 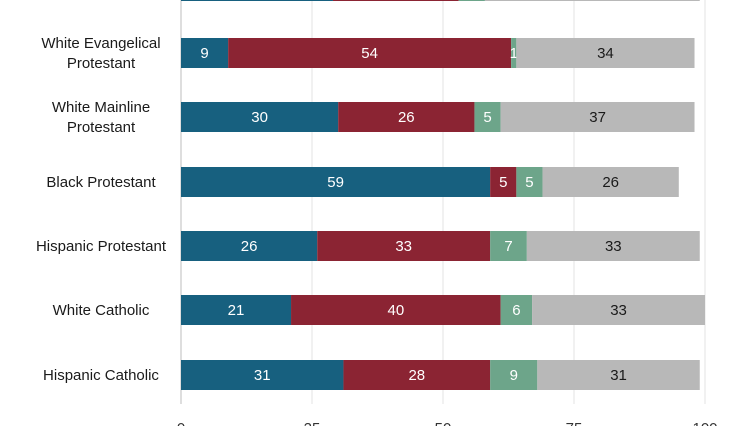 I want to click on x-tick-label: 25, so click(x=312, y=423).